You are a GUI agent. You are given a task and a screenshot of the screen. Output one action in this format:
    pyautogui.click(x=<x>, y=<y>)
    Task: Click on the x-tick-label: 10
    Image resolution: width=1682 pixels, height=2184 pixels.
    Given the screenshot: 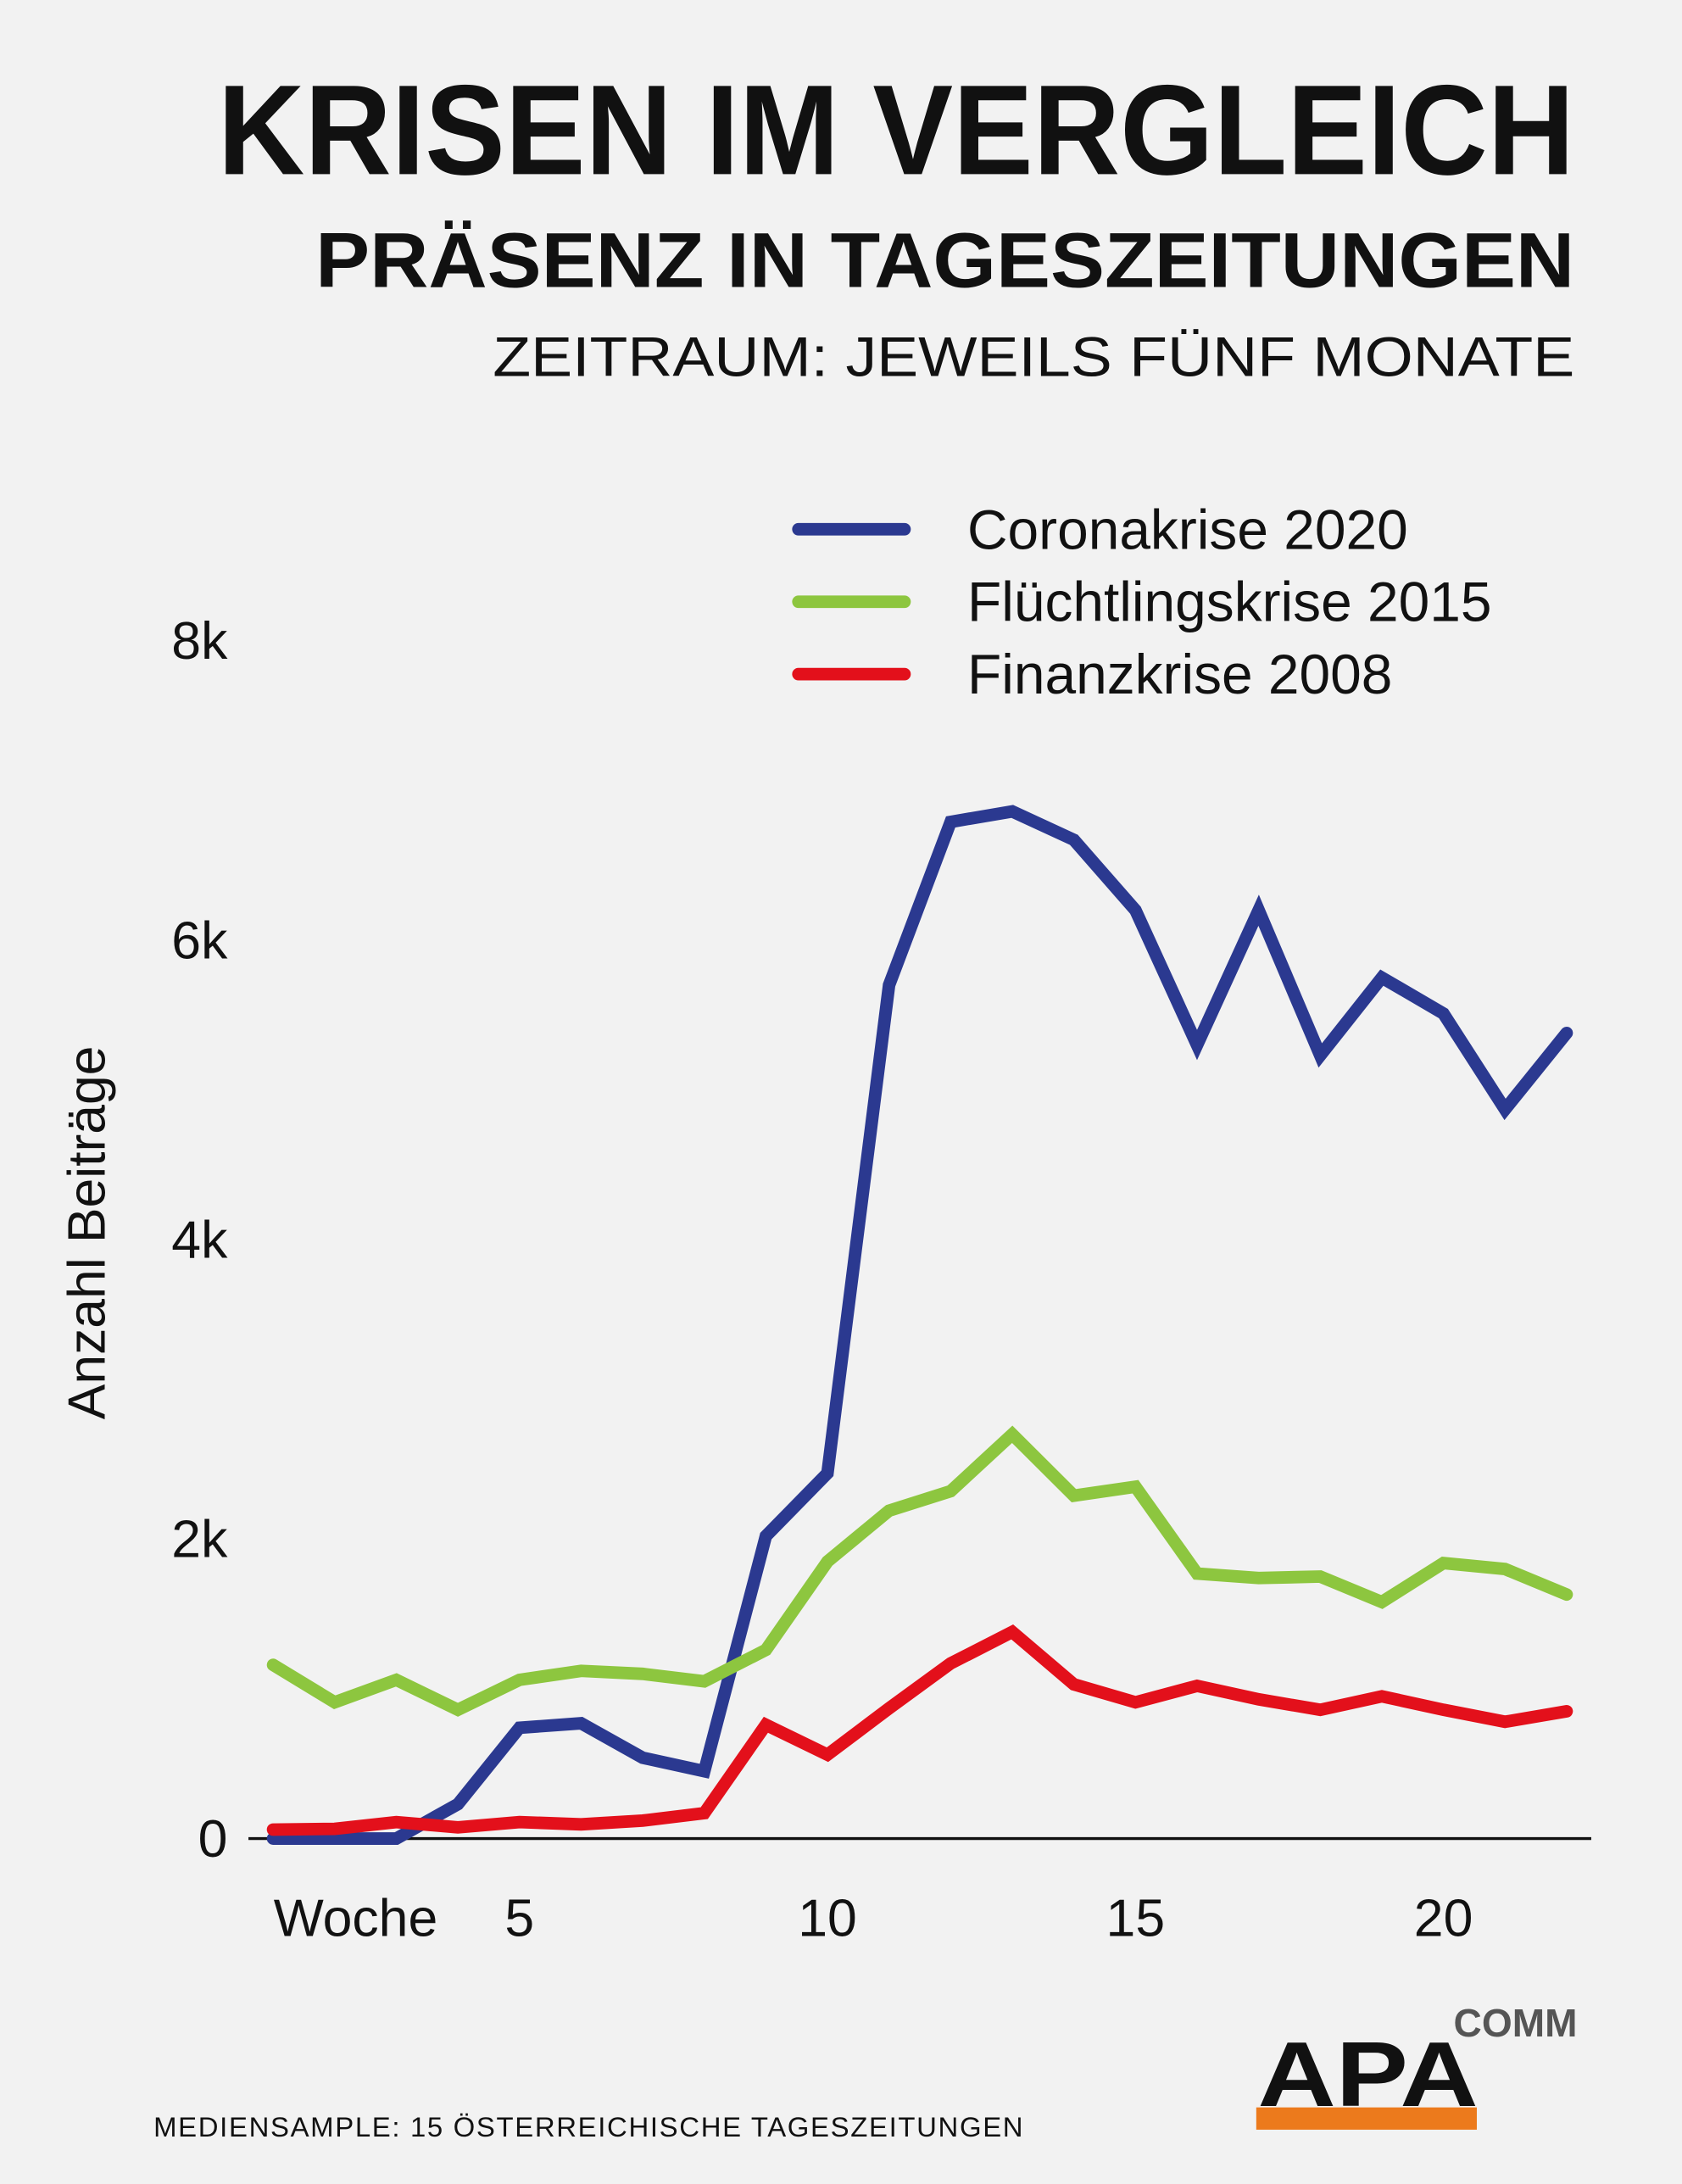 What is the action you would take?
    pyautogui.click(x=827, y=1918)
    